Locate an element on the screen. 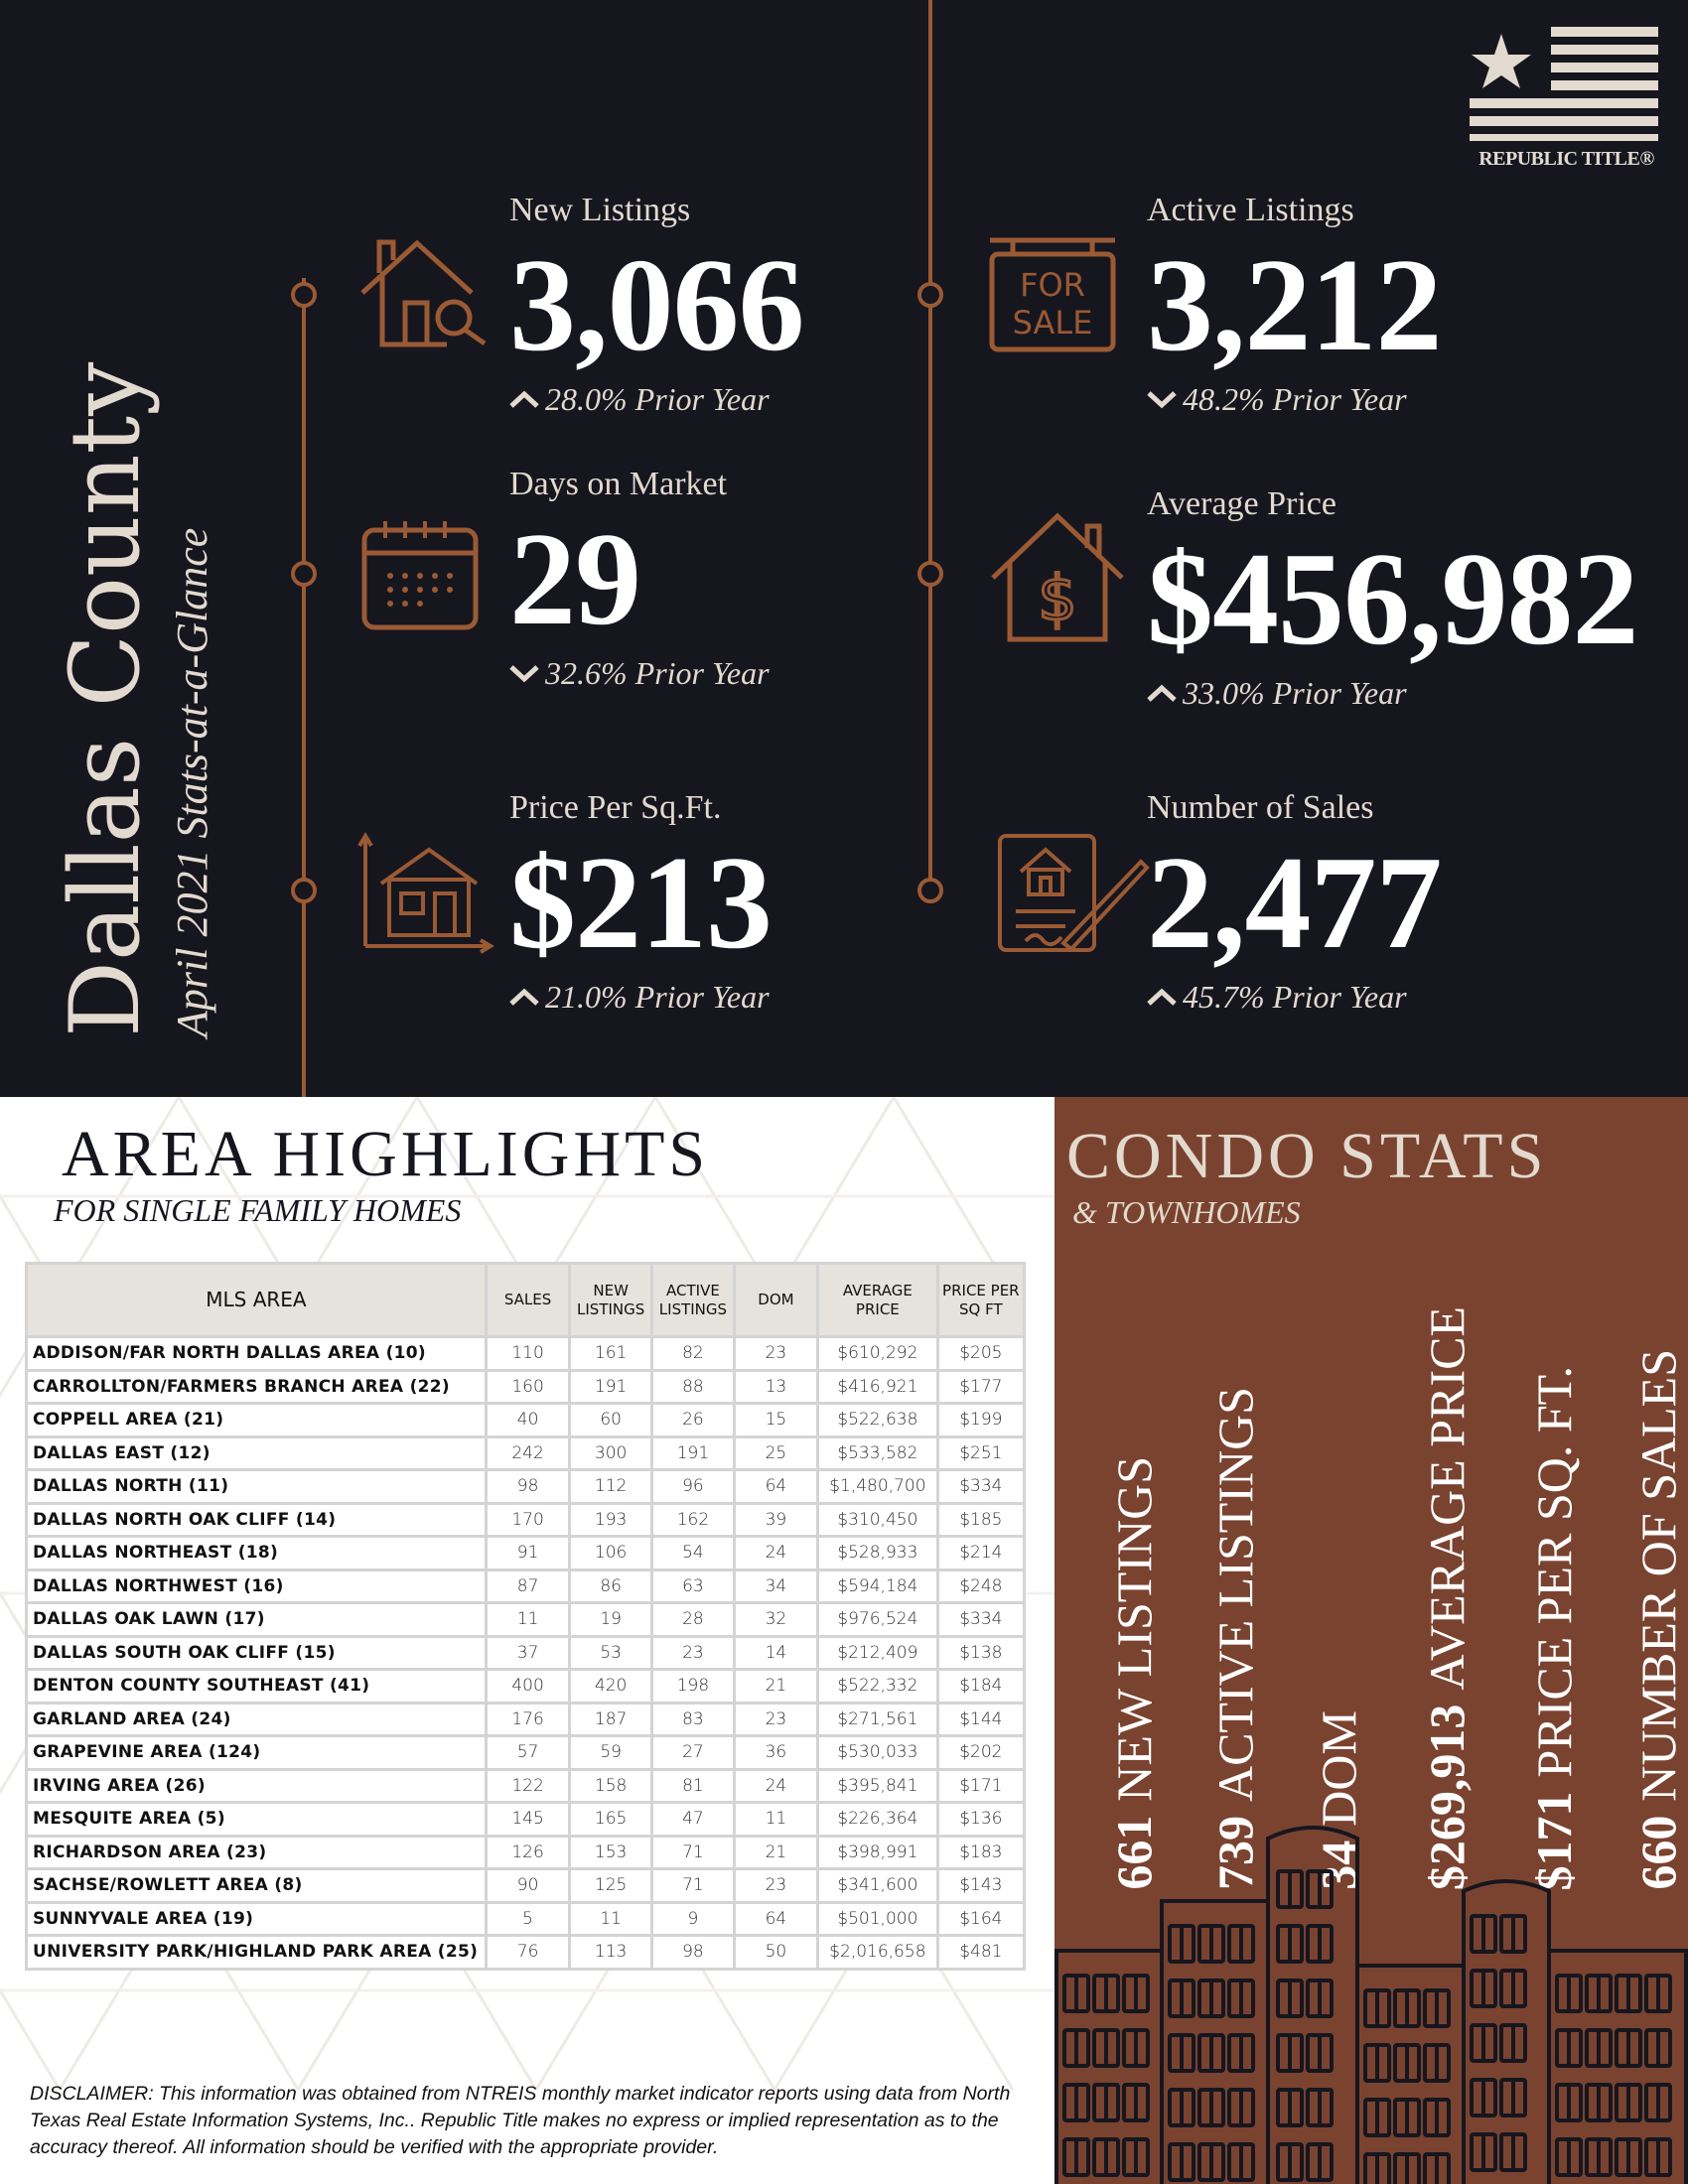 Image resolution: width=1688 pixels, height=2184 pixels. stat-label: Price Per Sq.Ft. is located at coordinates (615, 807).